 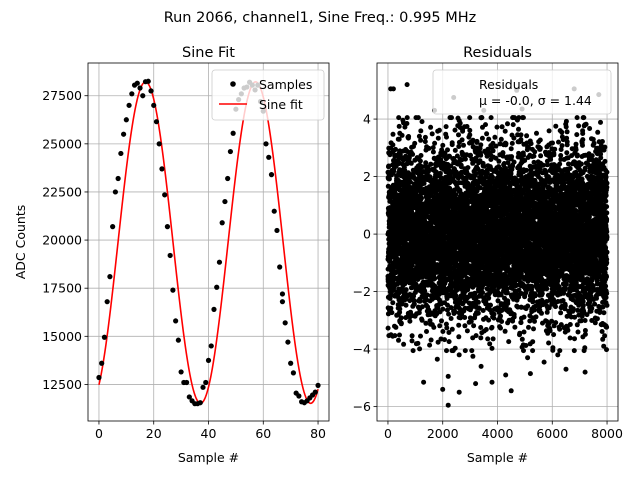 I want to click on y-tick-label: 12500, so click(x=62, y=384).